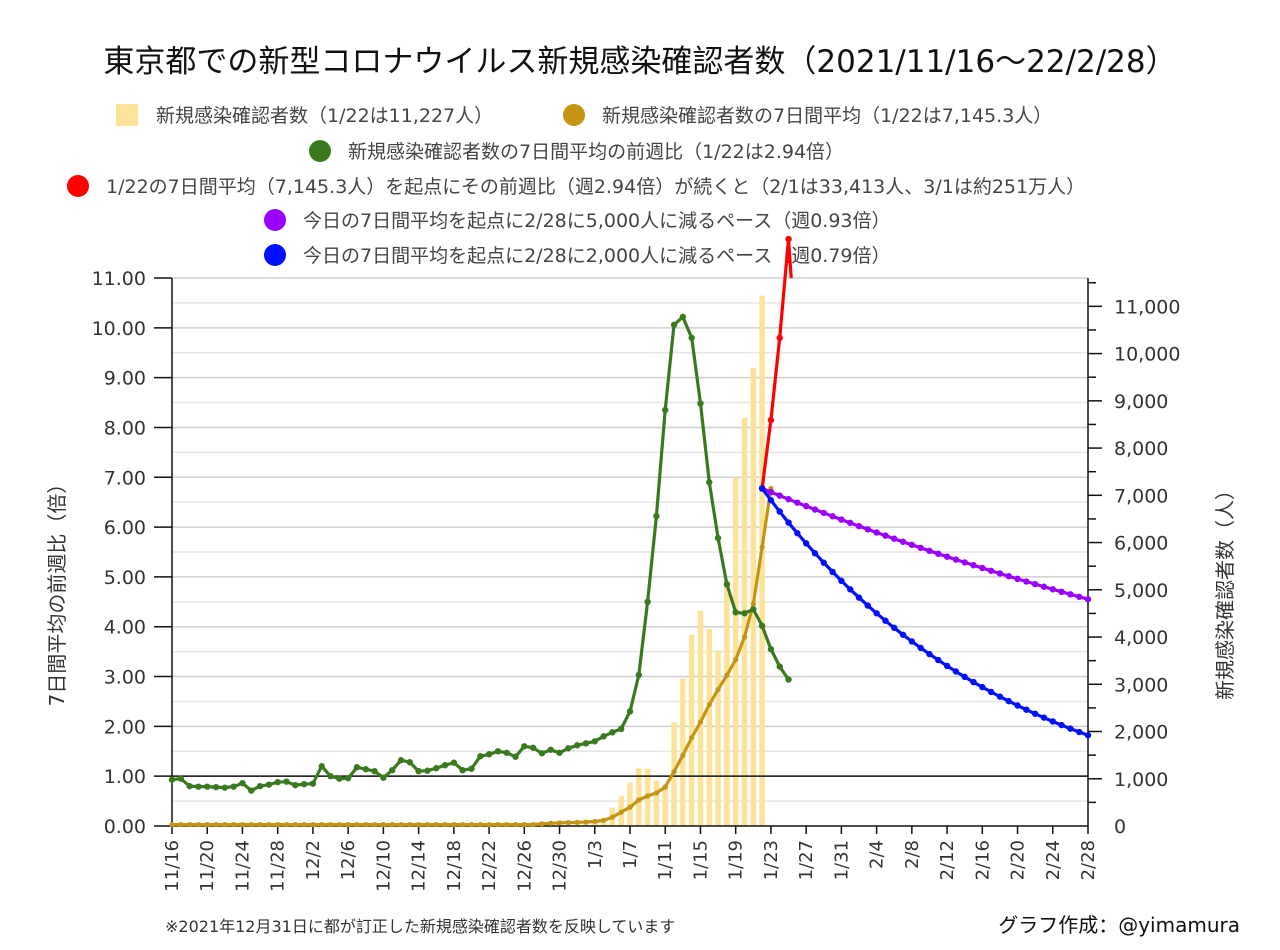 The image size is (1280, 950). What do you see at coordinates (597, 256) in the screenshot?
I see `legend-label-proj-blue: 今日の7日間平均を起点に2/28に2,000人に減るペース（週0.79倍）` at bounding box center [597, 256].